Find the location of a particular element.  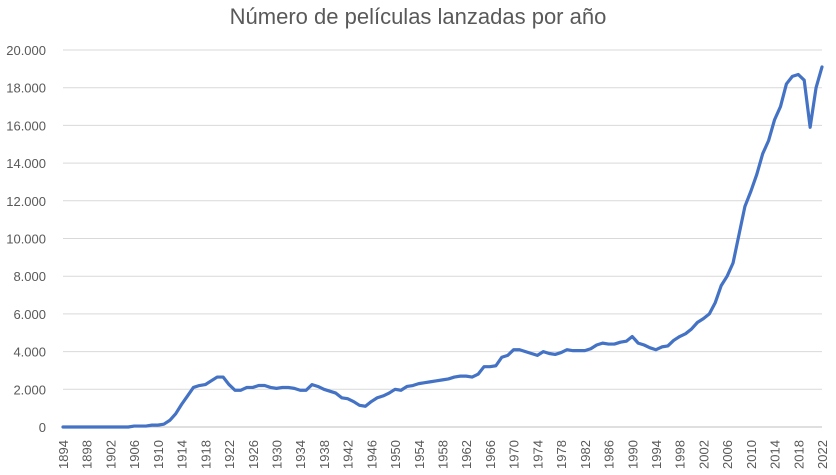

x-tick-label: 1958 is located at coordinates (443, 454).